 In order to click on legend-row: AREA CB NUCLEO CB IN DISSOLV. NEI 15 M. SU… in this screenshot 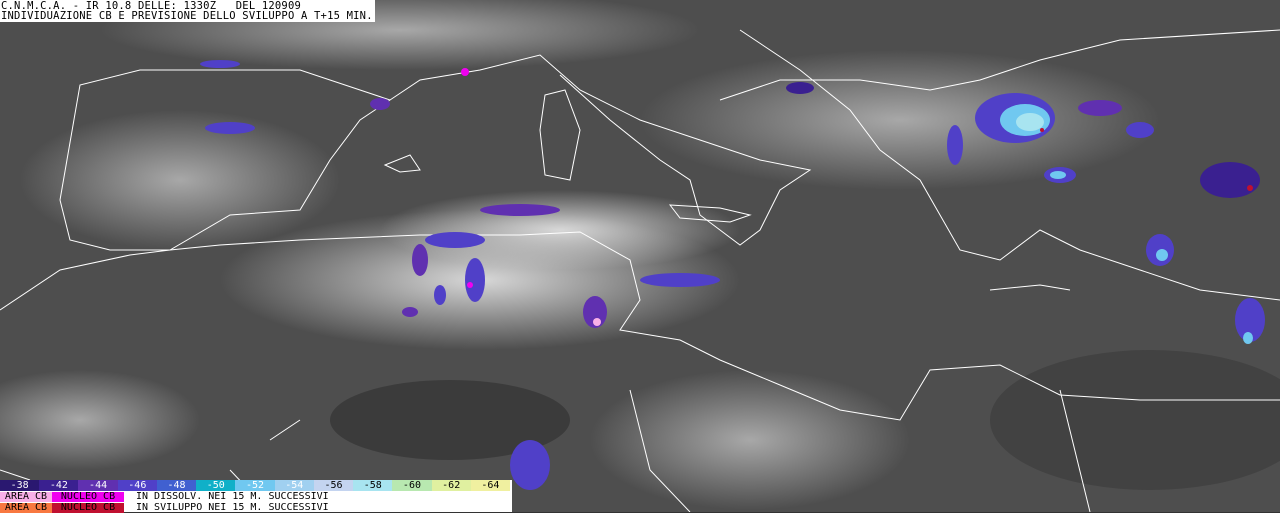, I will do `click(256, 497)`.